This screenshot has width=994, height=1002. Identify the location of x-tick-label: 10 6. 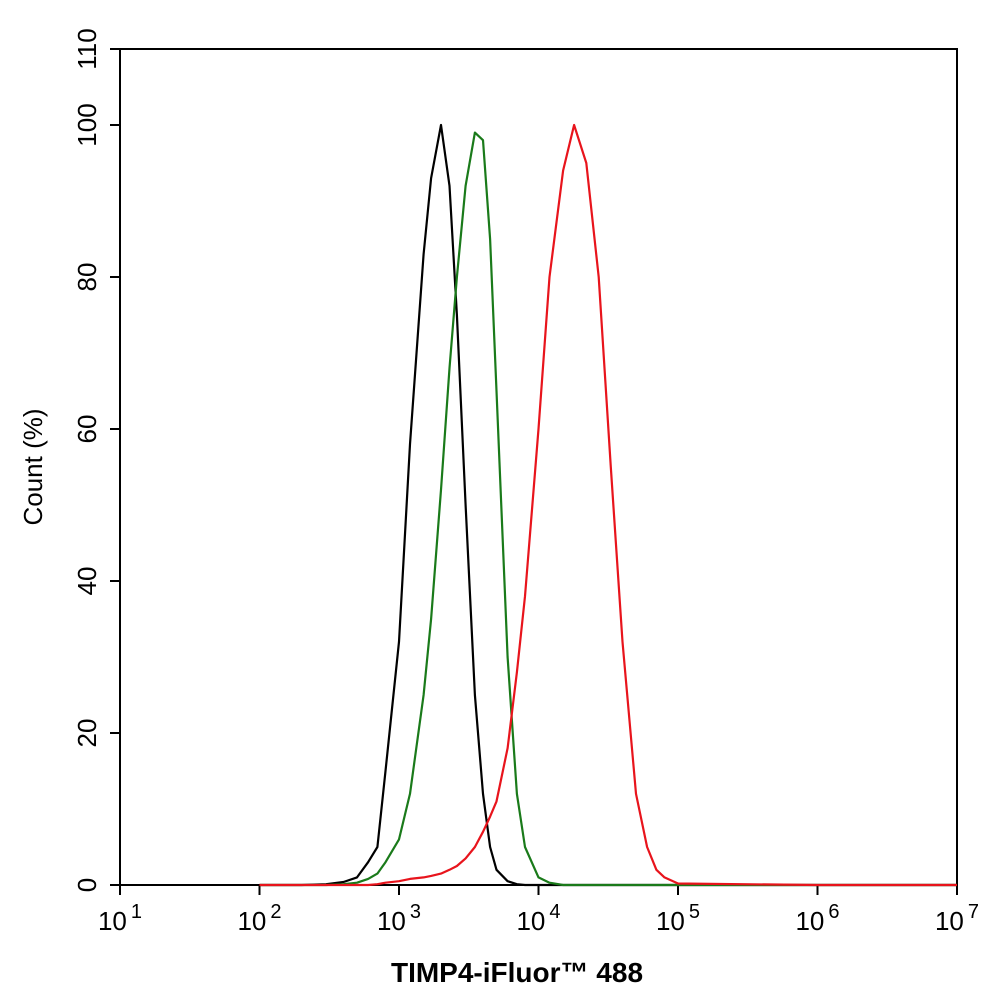
(817, 918).